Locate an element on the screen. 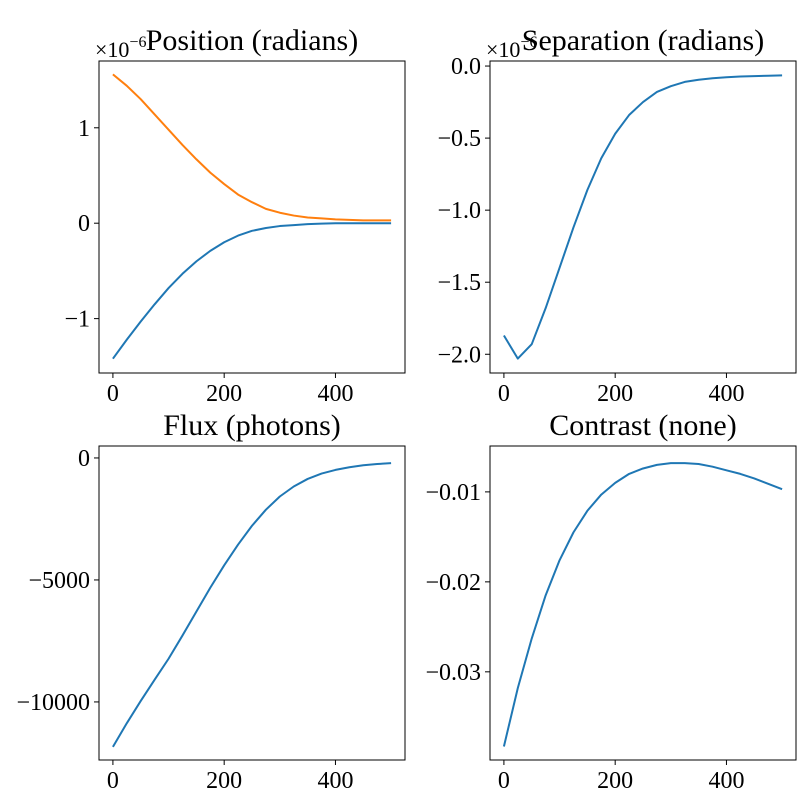 The height and width of the screenshot is (800, 800). subplot-title: Flux (photons) is located at coordinates (252, 425).